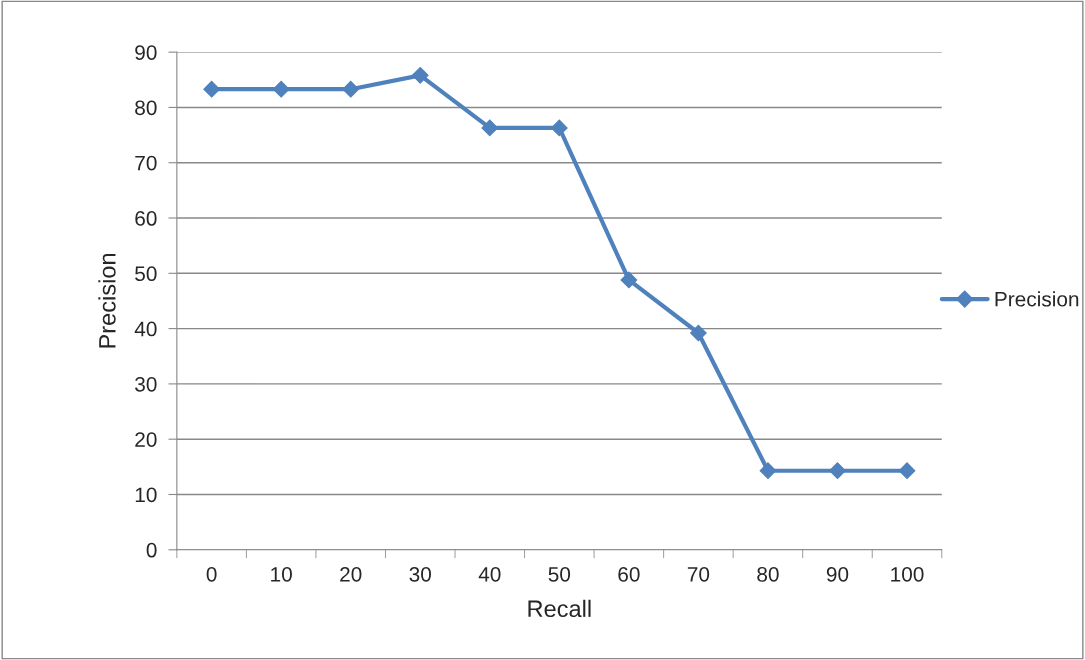 The height and width of the screenshot is (660, 1085). I want to click on y-tick-label: 50, so click(146, 274).